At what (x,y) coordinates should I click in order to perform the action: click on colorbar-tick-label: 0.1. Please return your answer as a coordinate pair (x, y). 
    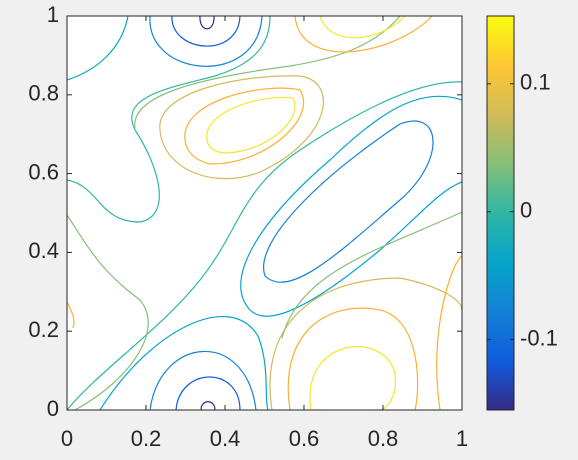
    Looking at the image, I should click on (535, 82).